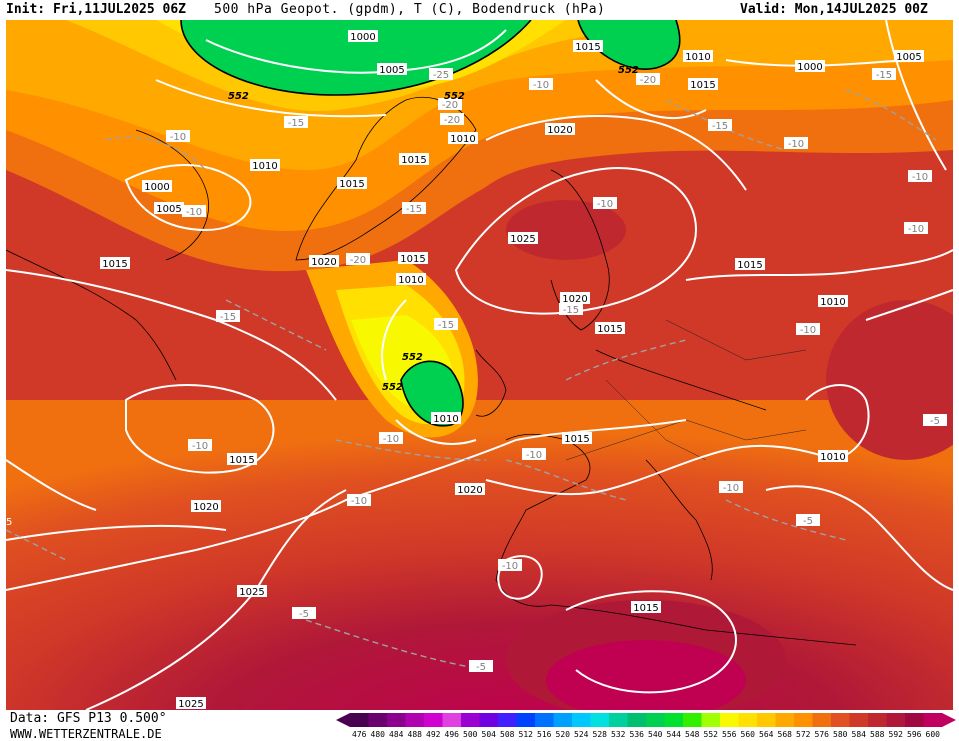 The height and width of the screenshot is (741, 959). What do you see at coordinates (914, 734) in the screenshot?
I see `scale-label: 596` at bounding box center [914, 734].